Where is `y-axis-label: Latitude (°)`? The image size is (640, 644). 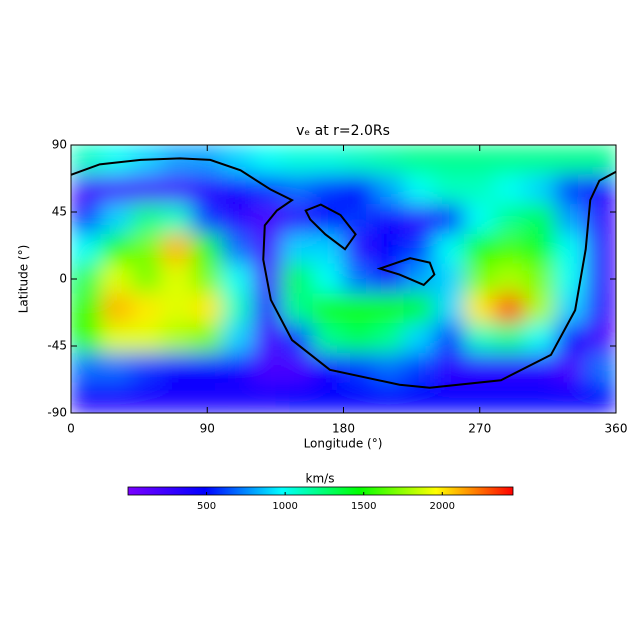
y-axis-label: Latitude (°) is located at coordinates (24, 279).